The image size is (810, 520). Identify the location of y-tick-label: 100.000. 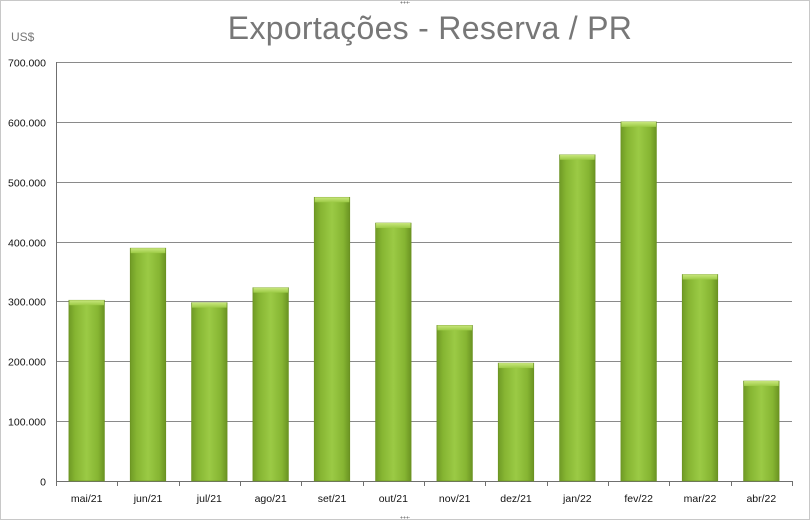
(27, 423).